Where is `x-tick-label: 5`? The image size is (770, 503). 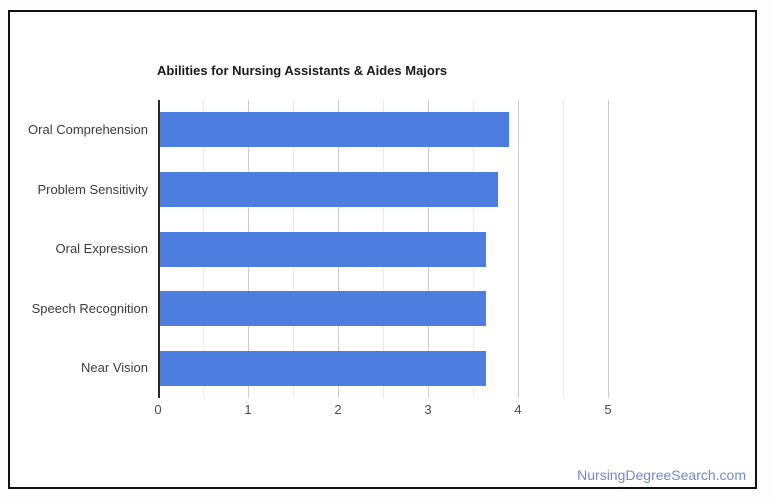 x-tick-label: 5 is located at coordinates (608, 409).